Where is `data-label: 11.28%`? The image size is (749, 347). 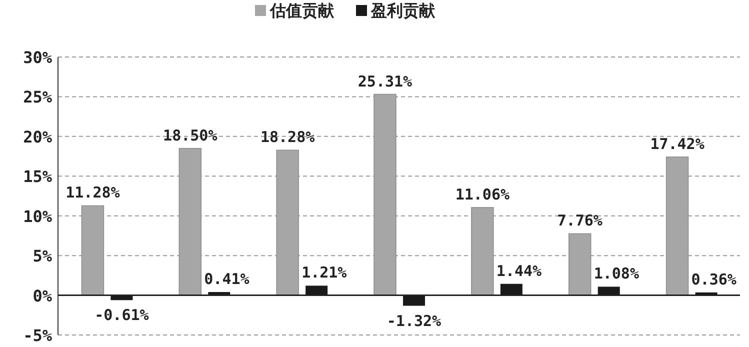 data-label: 11.28% is located at coordinates (93, 193).